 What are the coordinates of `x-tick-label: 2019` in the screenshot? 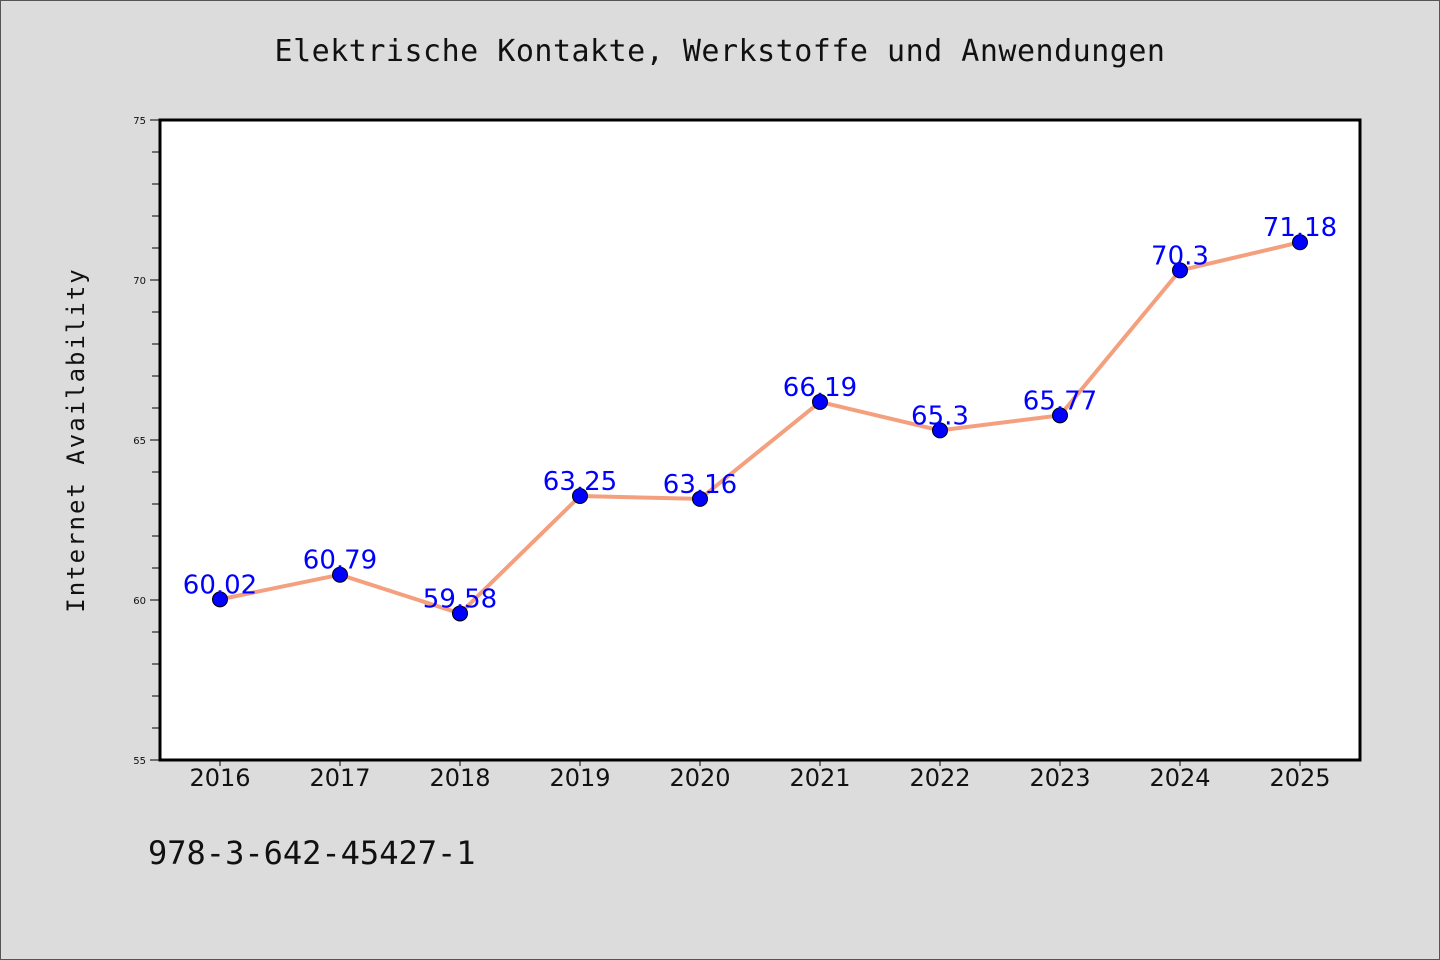 It's located at (579, 778).